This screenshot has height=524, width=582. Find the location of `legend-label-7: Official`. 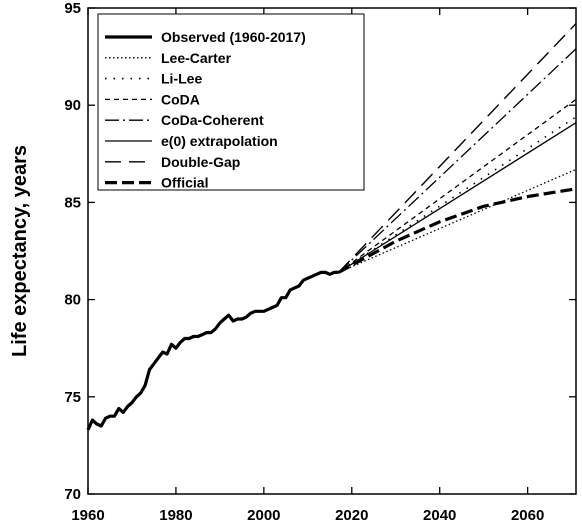

legend-label-7: Official is located at coordinates (184, 183).